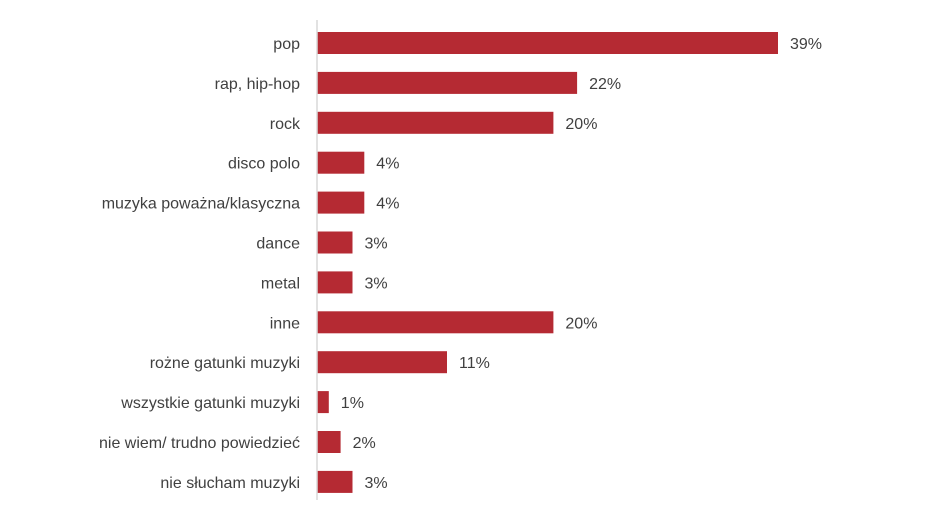 The width and height of the screenshot is (936, 529). I want to click on value-label: 39%, so click(806, 44).